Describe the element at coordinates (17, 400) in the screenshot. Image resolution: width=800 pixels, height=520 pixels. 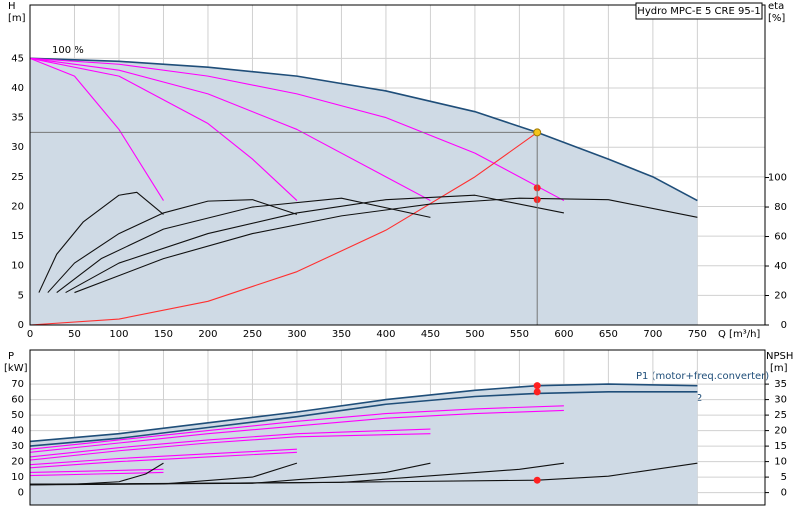
I see `y-tick-label: 60` at that location.